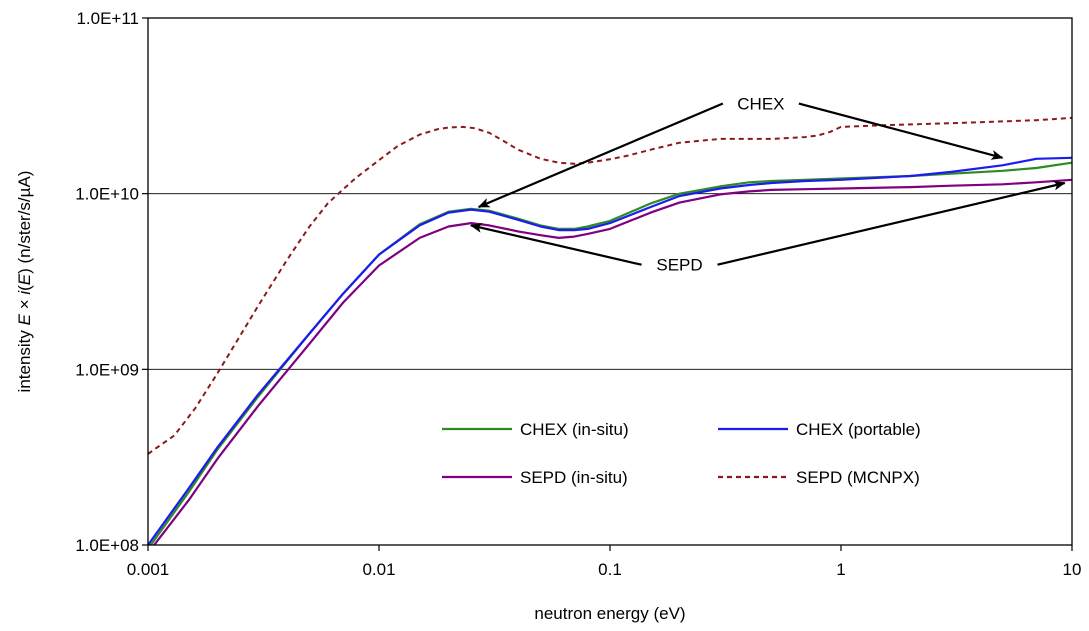  Describe the element at coordinates (24, 292) in the screenshot. I see `y-axis-title-part: i` at that location.